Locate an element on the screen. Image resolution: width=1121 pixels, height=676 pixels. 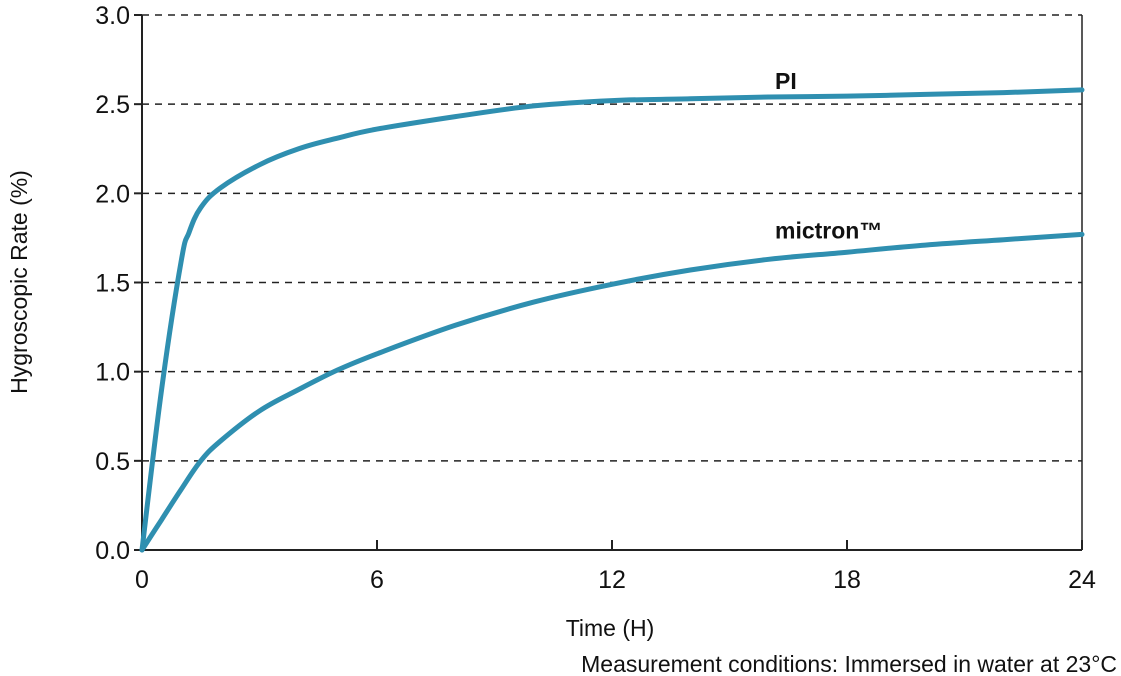
y-tick-label-4: 2.0 is located at coordinates (112, 194).